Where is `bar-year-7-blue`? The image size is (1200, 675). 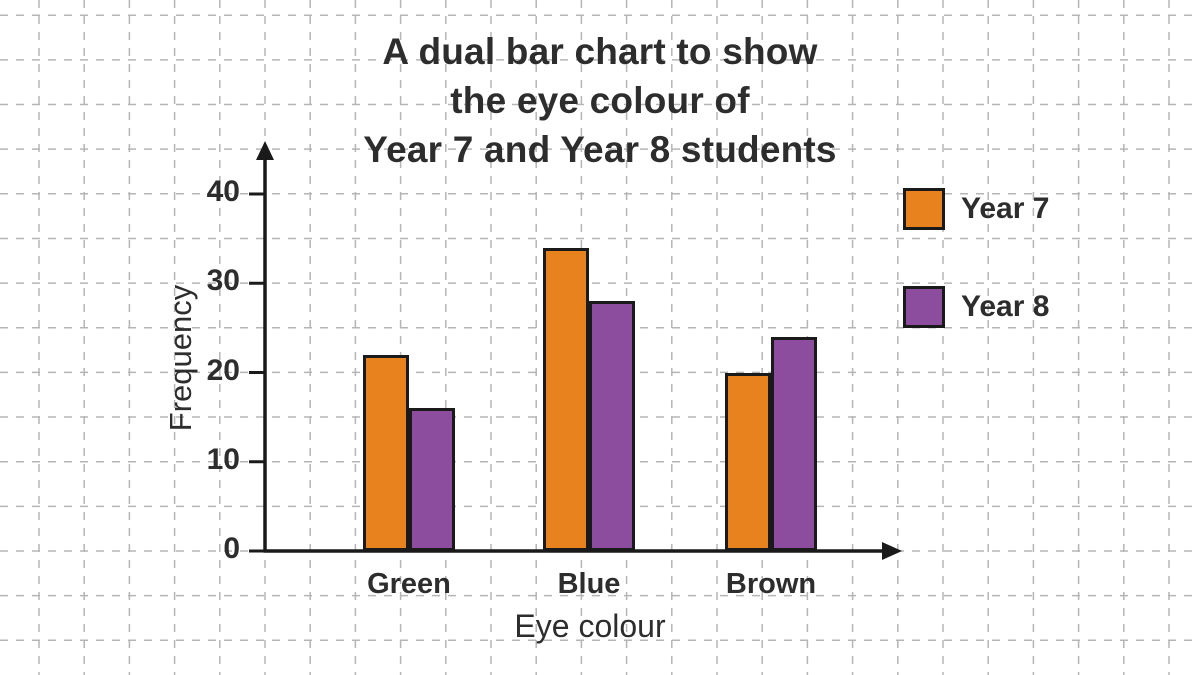 bar-year-7-blue is located at coordinates (566, 399).